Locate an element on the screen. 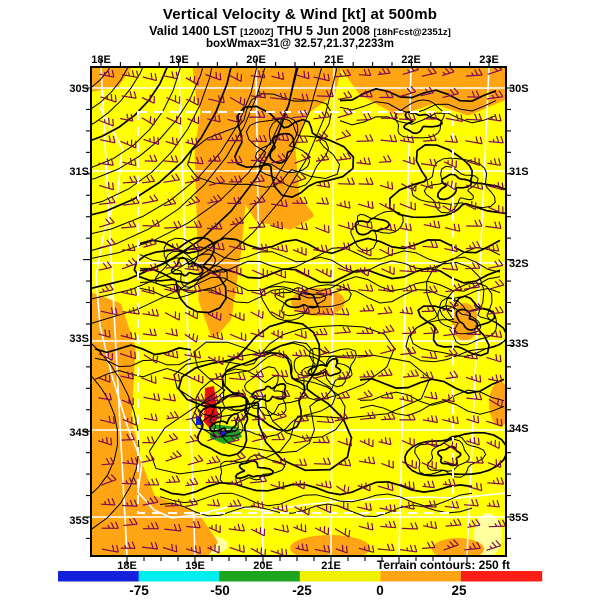 The image size is (600, 600). colorbar: -75 -50 -25 0 25 is located at coordinates (300, 584).